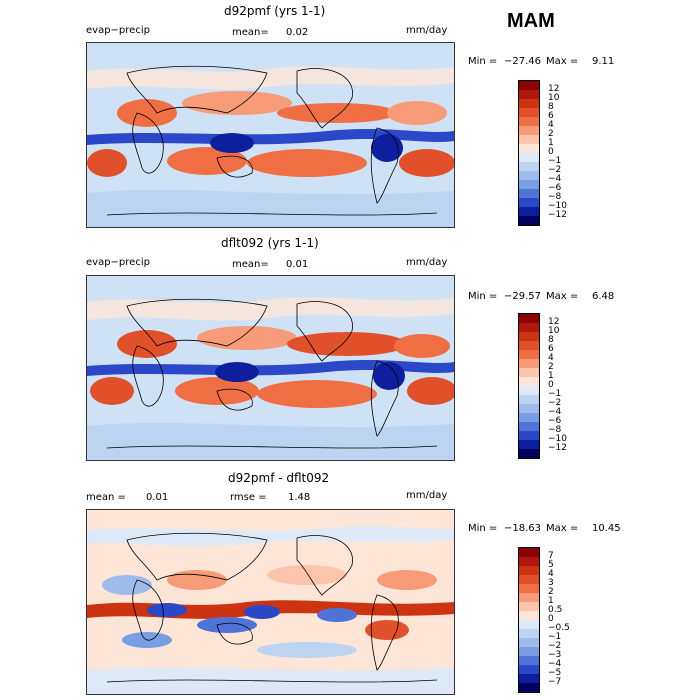 Image resolution: width=700 pixels, height=700 pixels. I want to click on colorbar-tick-label: 0.5, so click(555, 610).